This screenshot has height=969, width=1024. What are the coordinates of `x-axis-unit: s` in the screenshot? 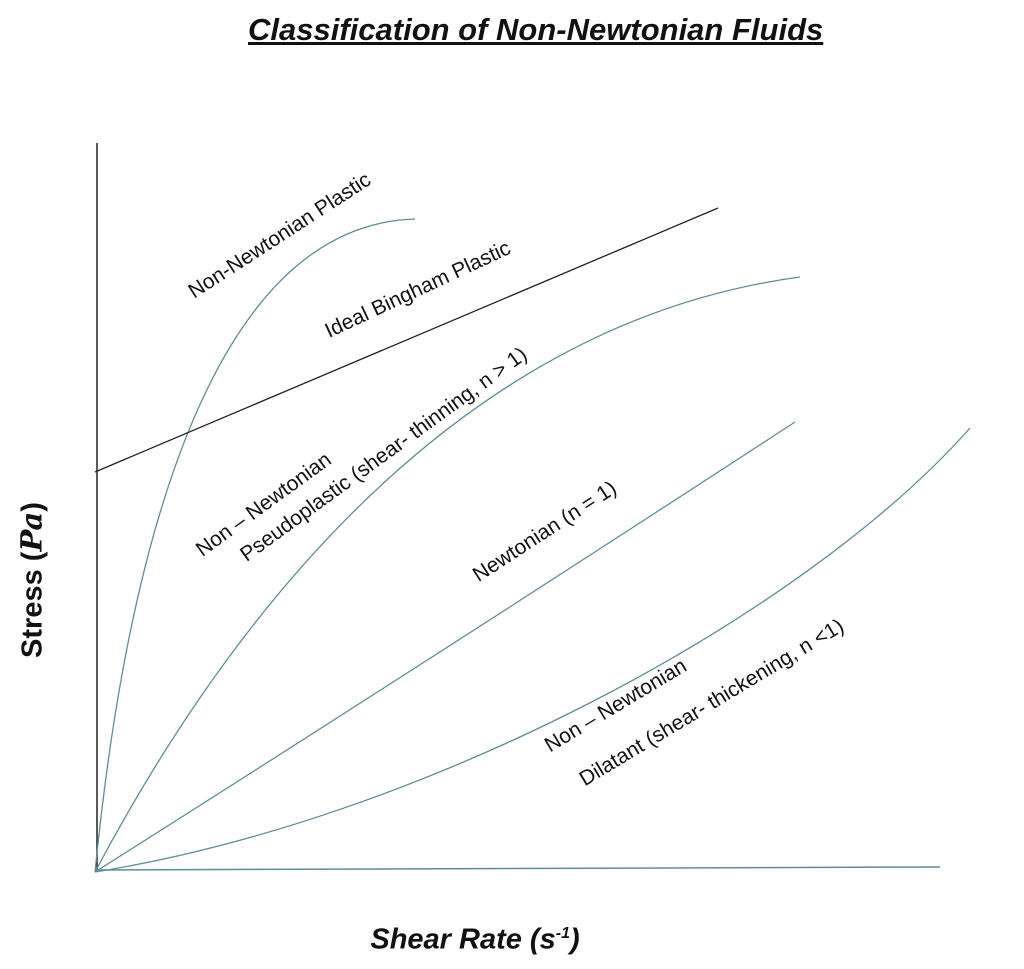 It's located at (547, 939).